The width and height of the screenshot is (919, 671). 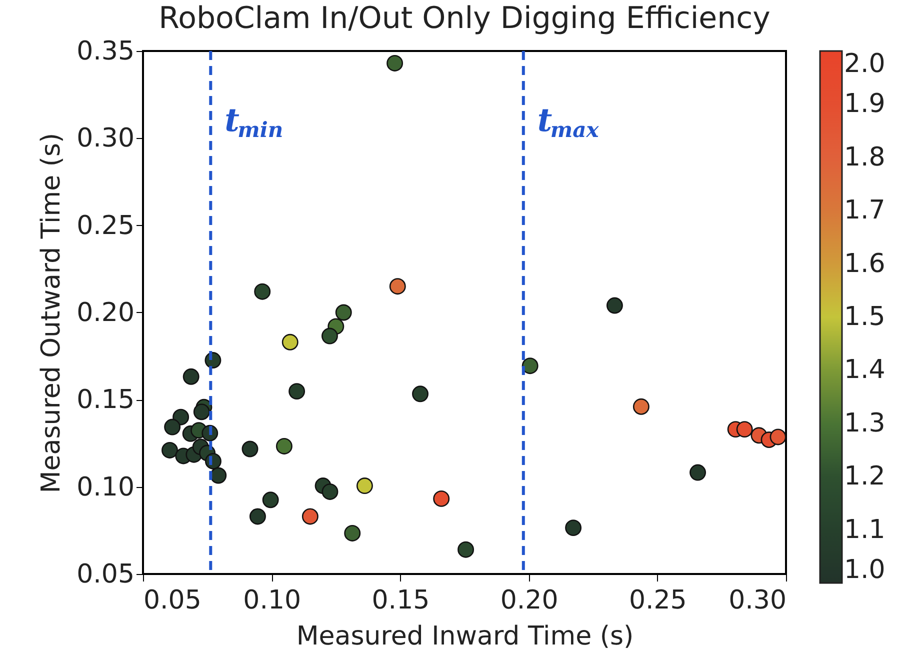 I want to click on color-bar-label: 1.1, so click(x=865, y=529).